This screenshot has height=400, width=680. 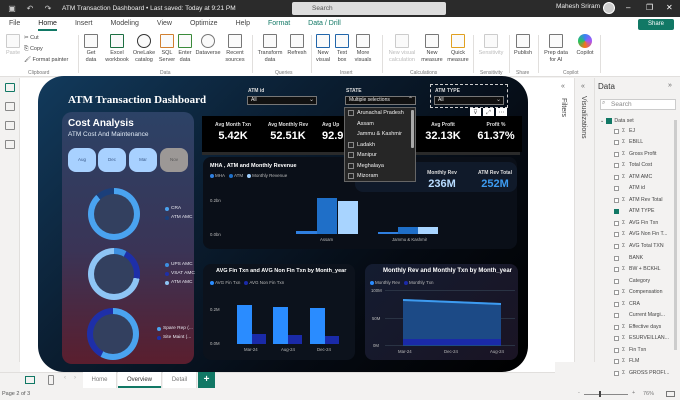 I want to click on bar-nonfin-aug24, so click(x=295, y=339).